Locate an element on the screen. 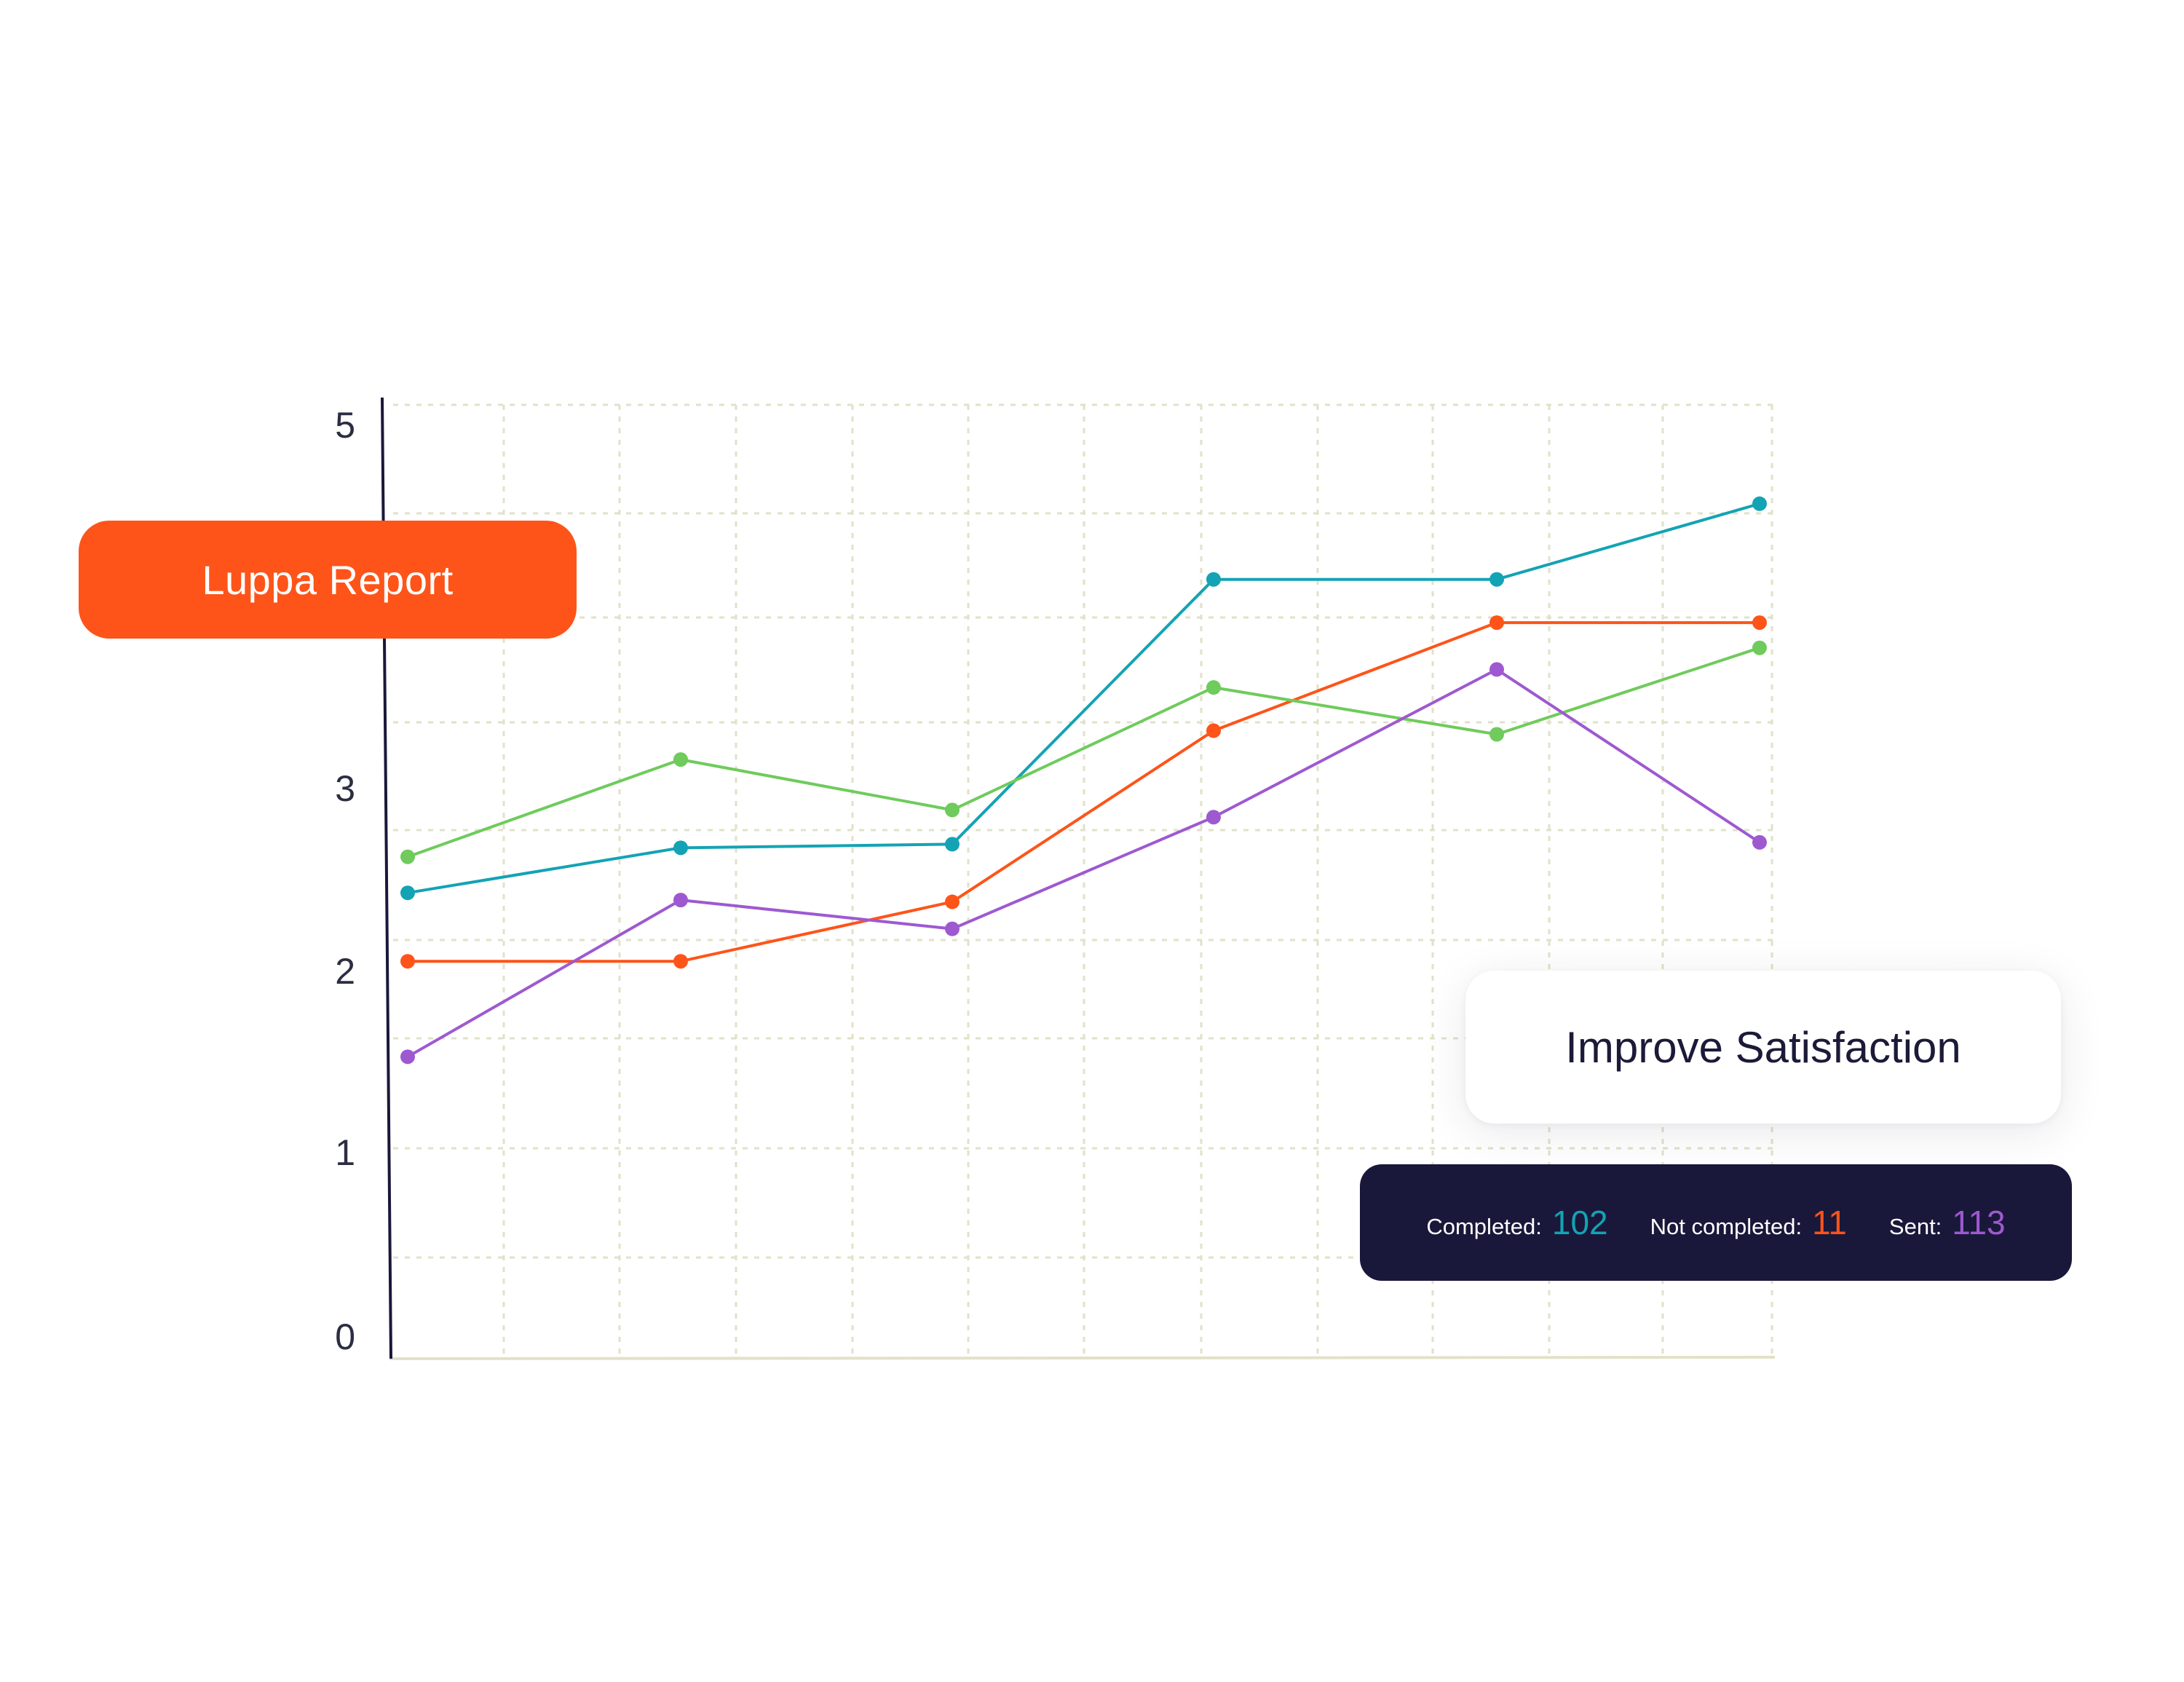 The width and height of the screenshot is (2184, 1682). completed-label: Completed: is located at coordinates (1484, 1226).